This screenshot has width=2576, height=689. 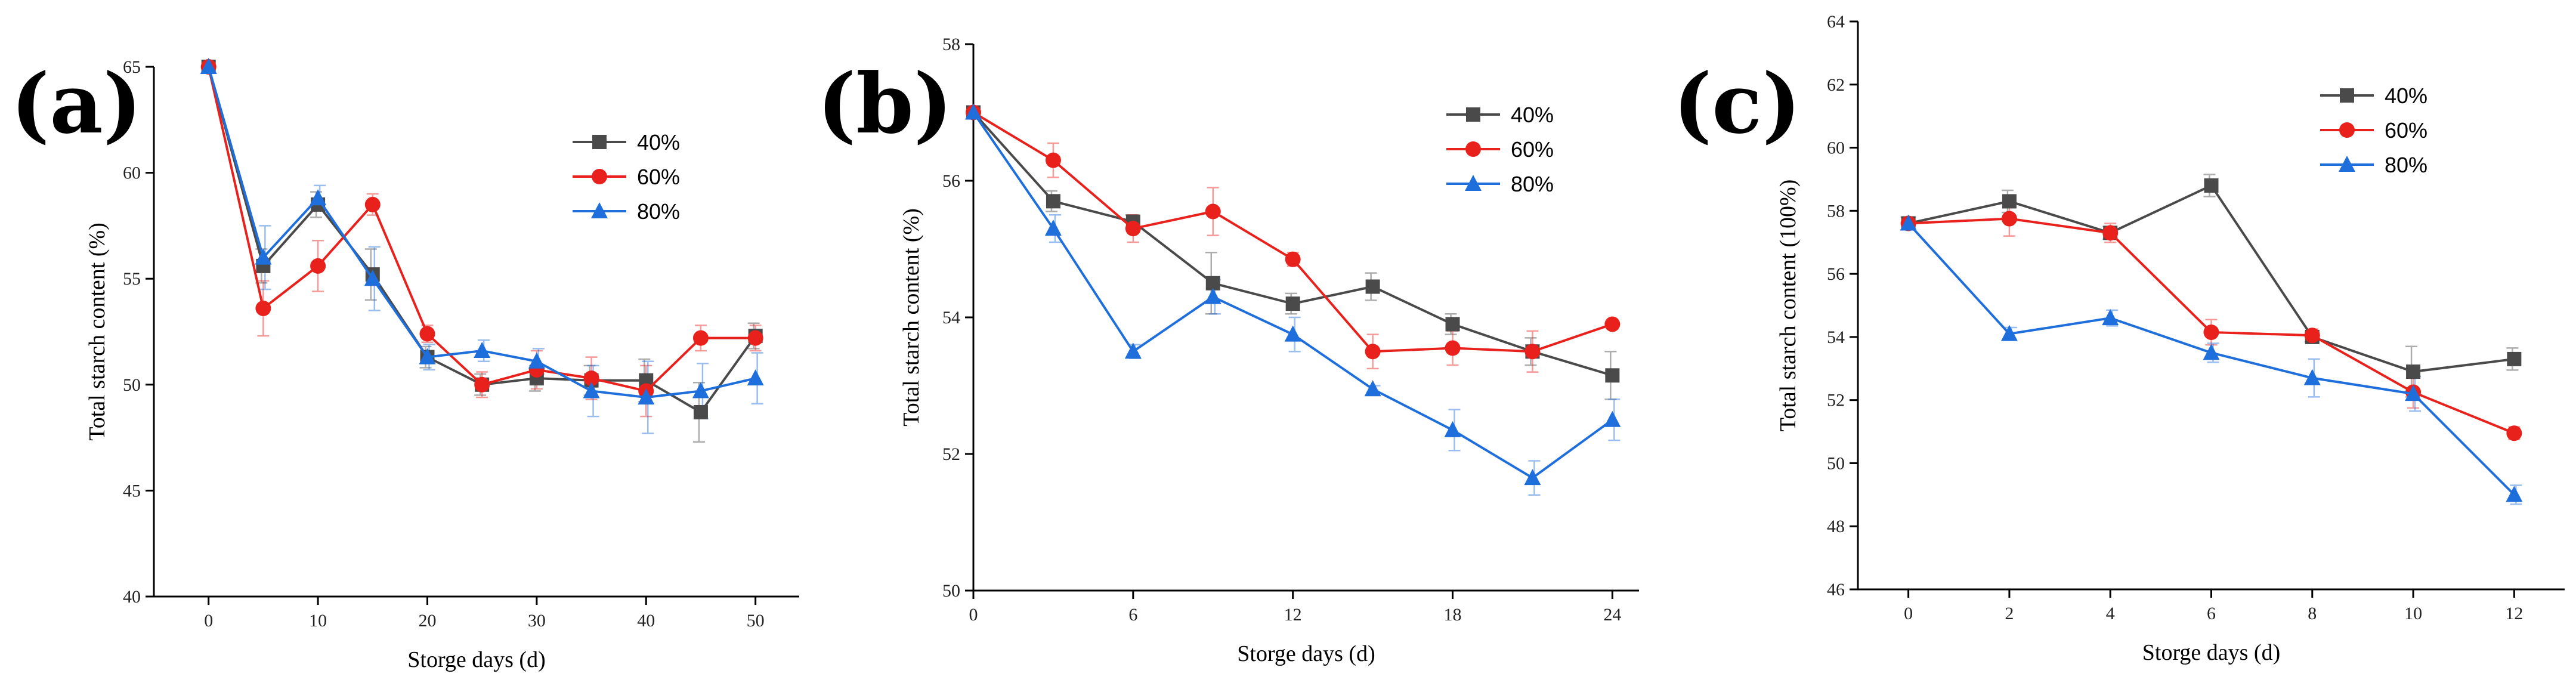 What do you see at coordinates (482, 240) in the screenshot?
I see `series-line-40pct` at bounding box center [482, 240].